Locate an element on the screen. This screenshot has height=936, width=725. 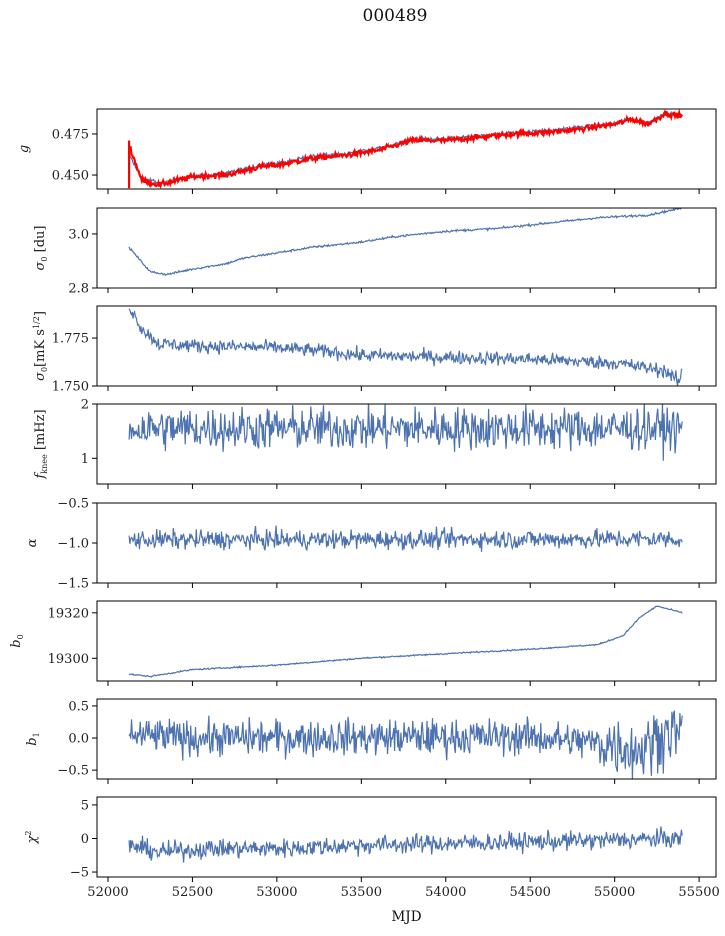
y-axis-label: χ2 is located at coordinates (32, 838).